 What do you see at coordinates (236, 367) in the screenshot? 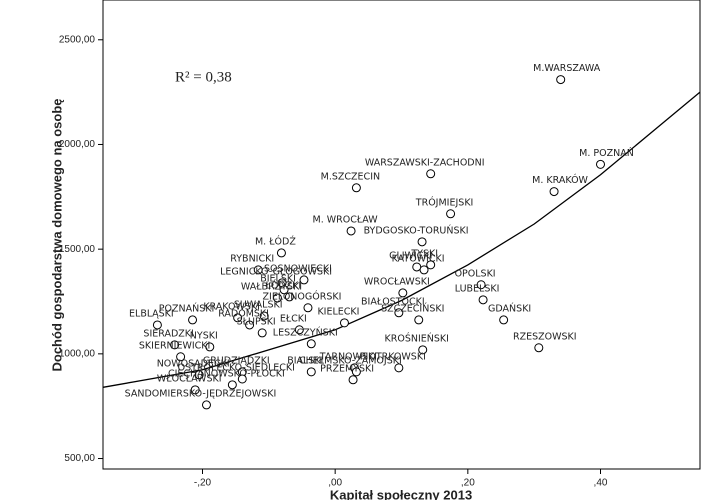
I see `point-label: OSTROŁĘCKO-SIEDLECKI` at bounding box center [236, 367].